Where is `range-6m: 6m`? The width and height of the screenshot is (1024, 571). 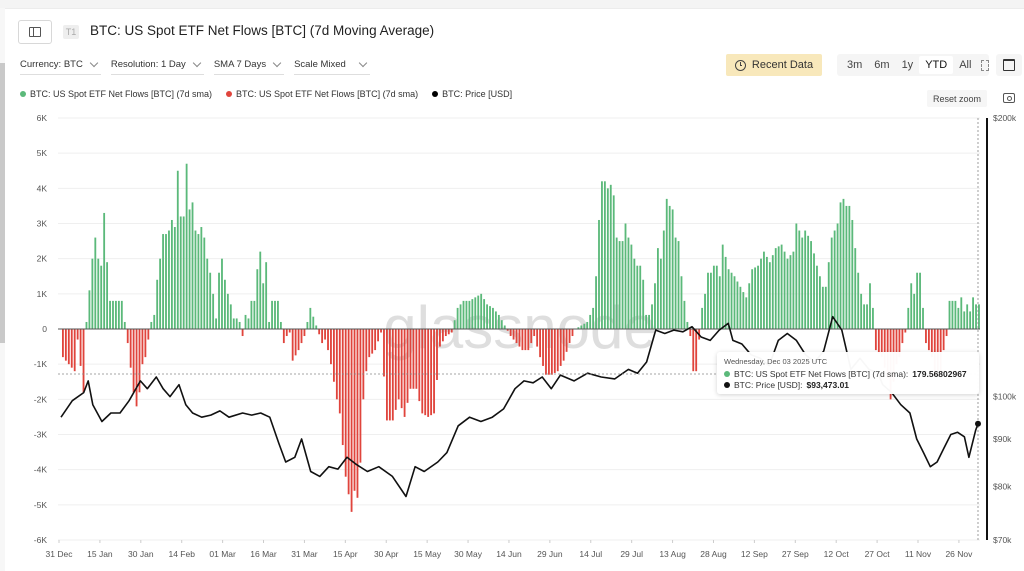
range-6m: 6m is located at coordinates (882, 65).